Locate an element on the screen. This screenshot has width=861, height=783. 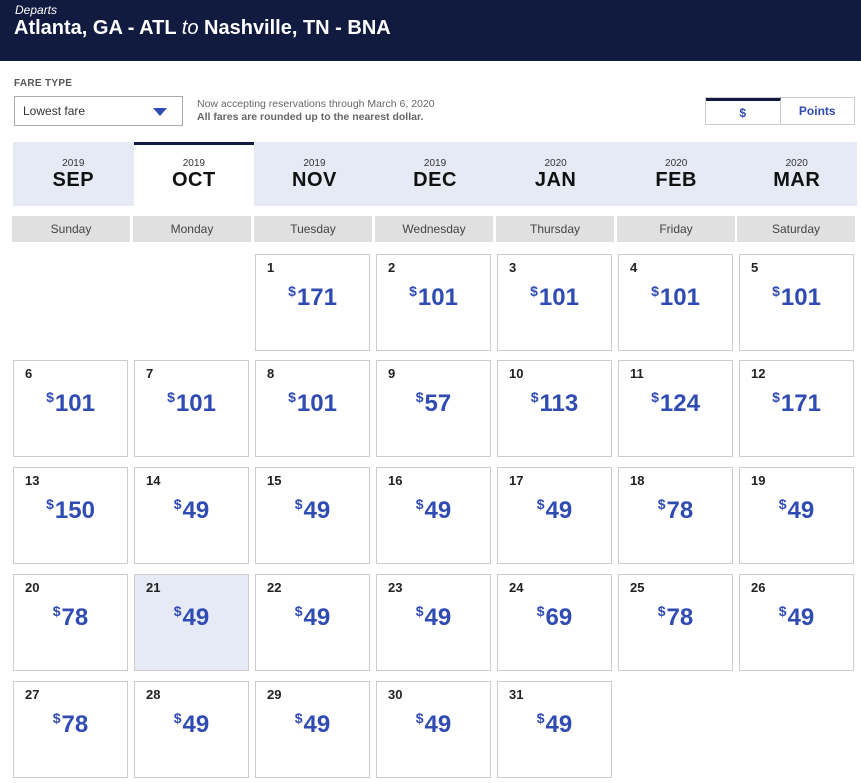
day-cell: 31 $49 is located at coordinates (554, 729).